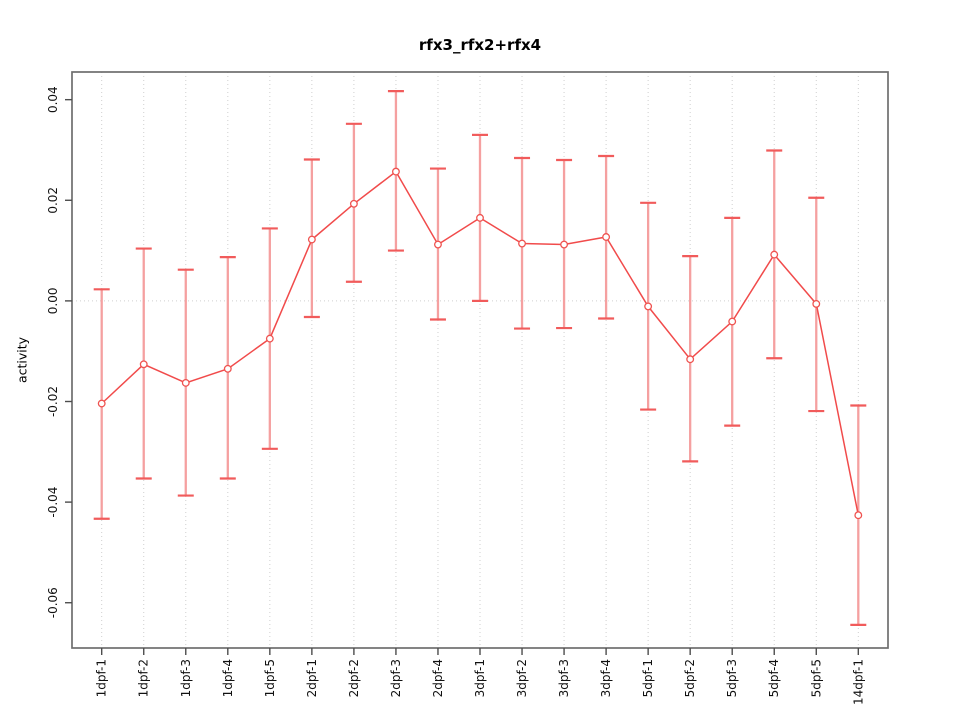 The image size is (960, 720). Describe the element at coordinates (774, 678) in the screenshot. I see `x-tick-label: 5dpf-4` at that location.